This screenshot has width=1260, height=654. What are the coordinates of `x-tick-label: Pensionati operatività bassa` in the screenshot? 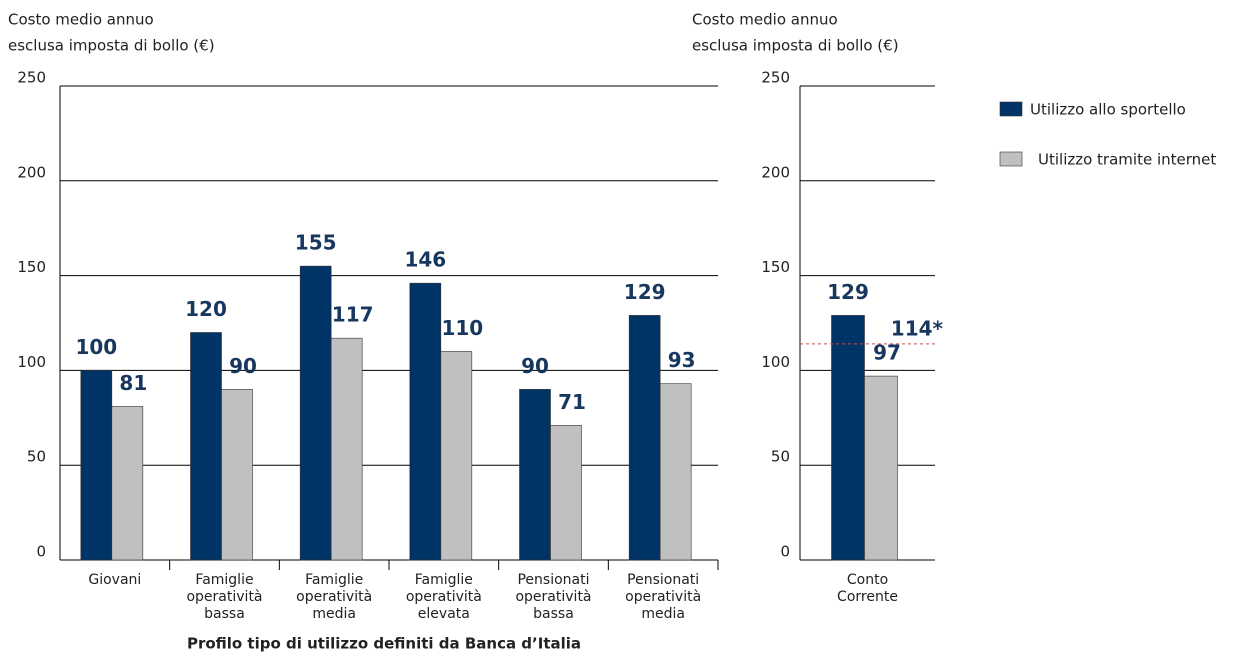 It's located at (553, 597).